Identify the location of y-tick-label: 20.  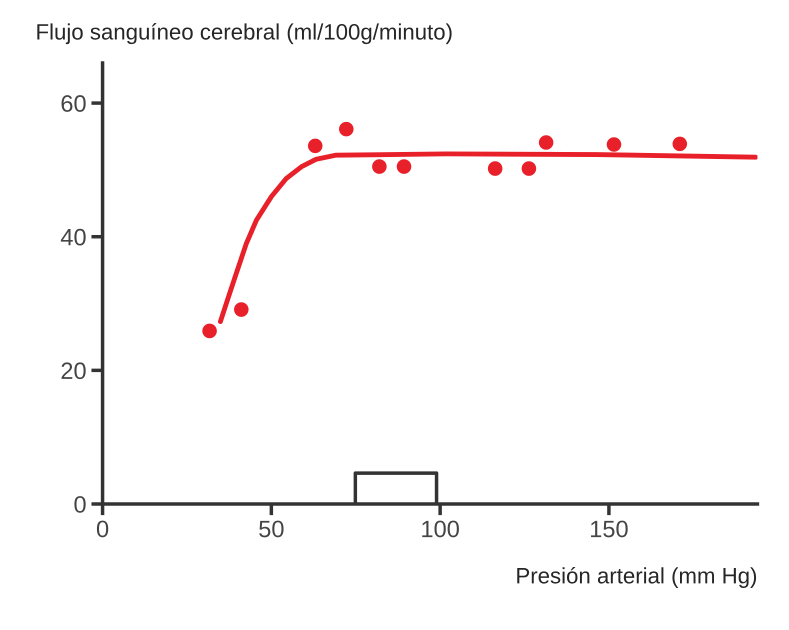
(74, 371).